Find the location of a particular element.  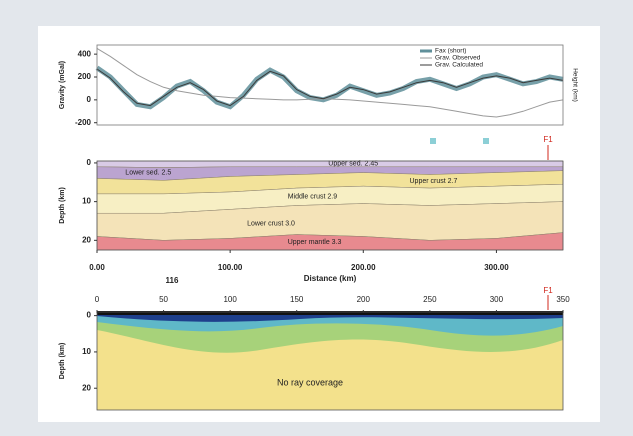

layer-label: Lower sed. 2.5 is located at coordinates (148, 172).